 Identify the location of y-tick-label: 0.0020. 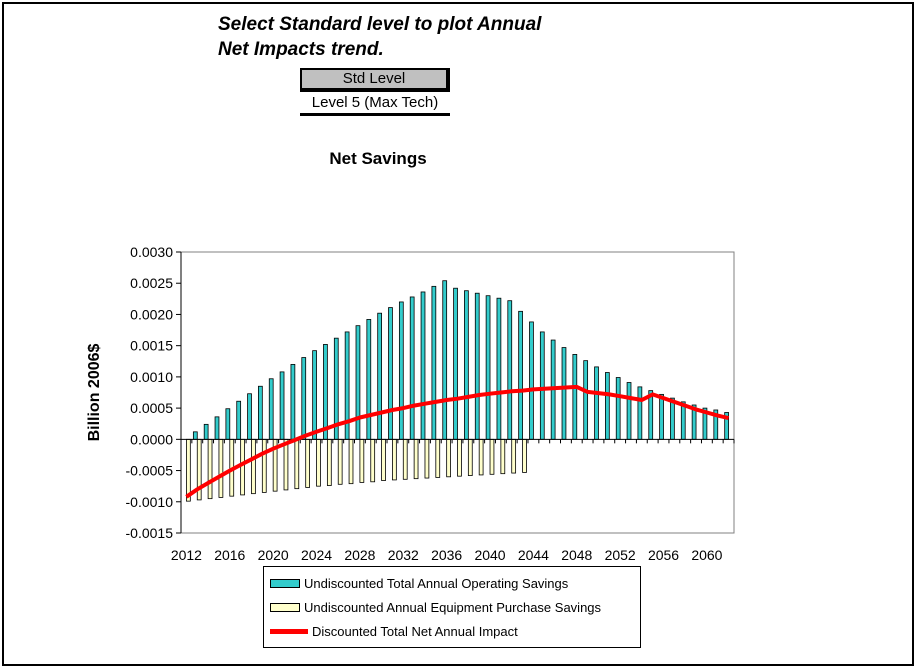
(151, 314).